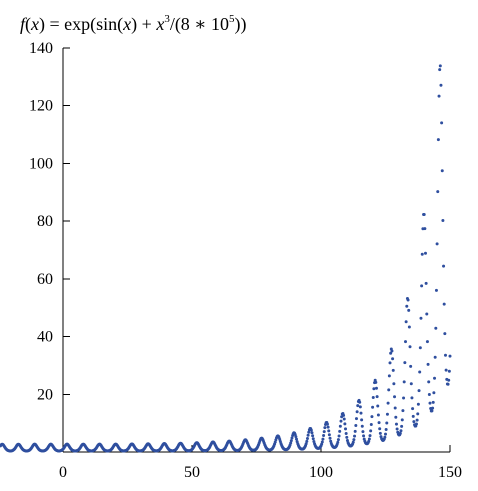 The width and height of the screenshot is (478, 491). What do you see at coordinates (133, 24) in the screenshot?
I see `chart-title: f(x) = exp(sin(x) + x3/(8 ∗ 105))` at bounding box center [133, 24].